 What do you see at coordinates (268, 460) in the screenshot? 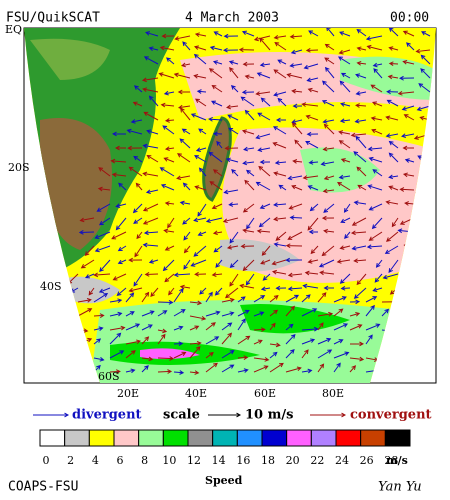
I see `colorbar-label: 18` at bounding box center [268, 460].